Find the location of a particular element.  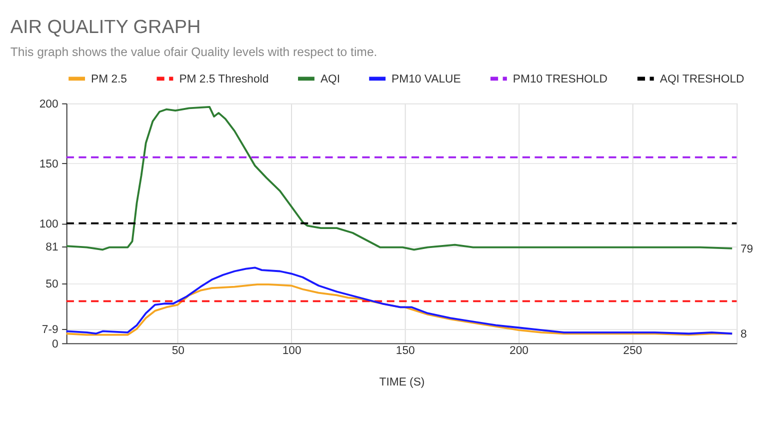

y-tick-label: 50 is located at coordinates (52, 284).